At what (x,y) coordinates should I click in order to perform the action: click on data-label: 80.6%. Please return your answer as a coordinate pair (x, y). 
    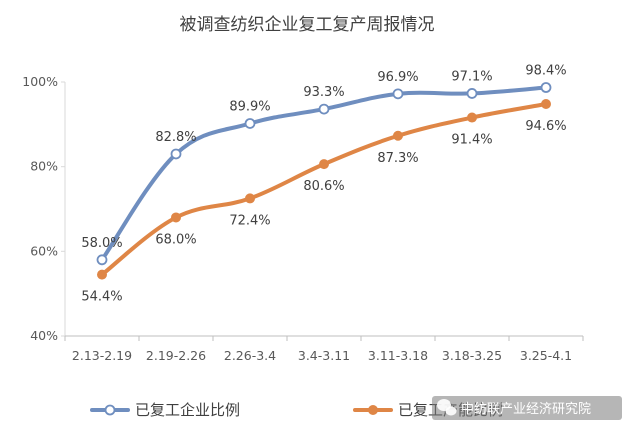
    Looking at the image, I should click on (323, 186).